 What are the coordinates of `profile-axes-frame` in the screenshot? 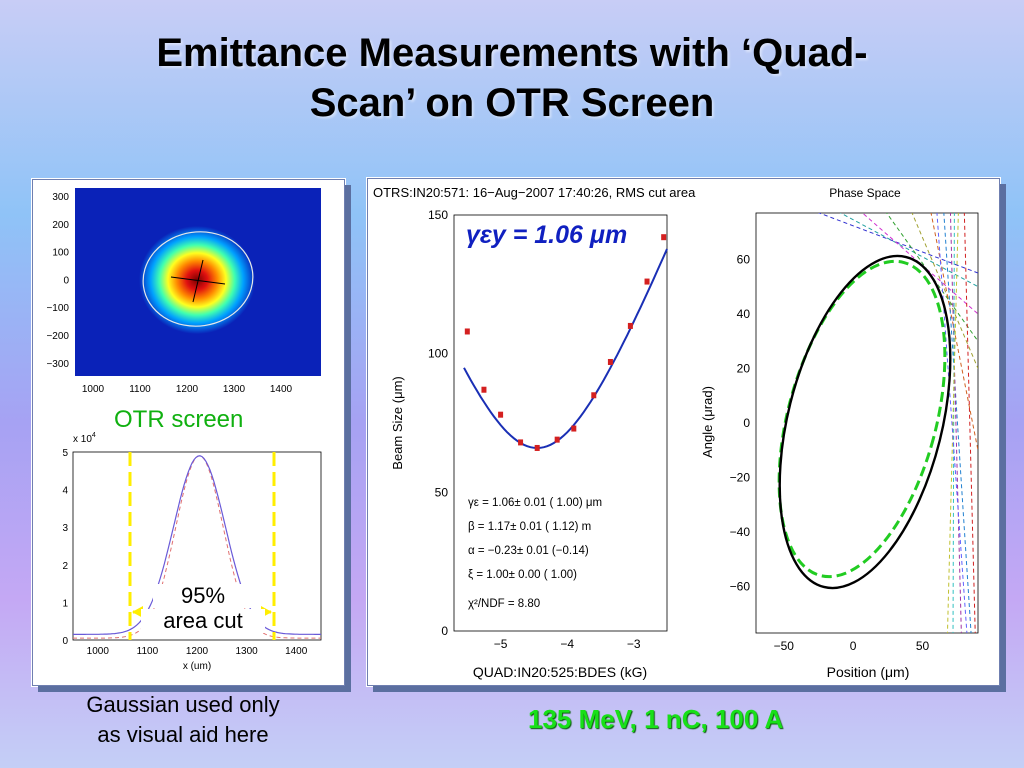 It's located at (197, 546).